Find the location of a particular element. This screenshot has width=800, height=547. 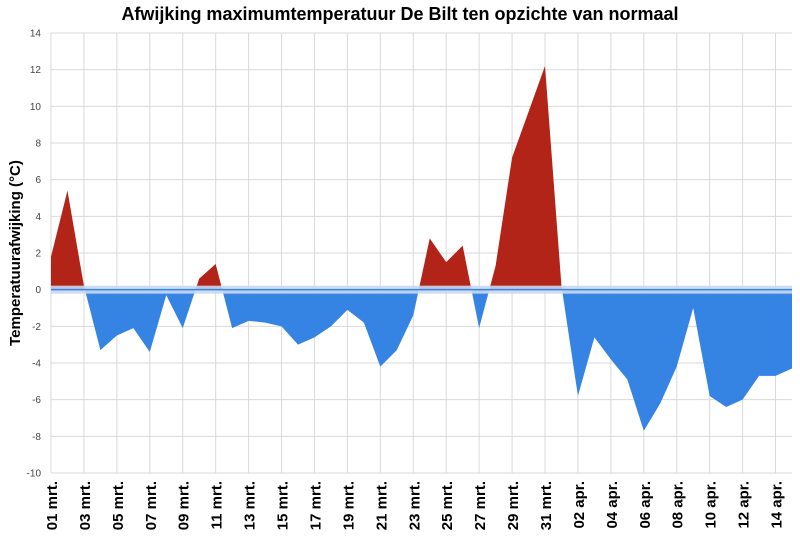

x-tick-label: 06 apr. is located at coordinates (645, 505).